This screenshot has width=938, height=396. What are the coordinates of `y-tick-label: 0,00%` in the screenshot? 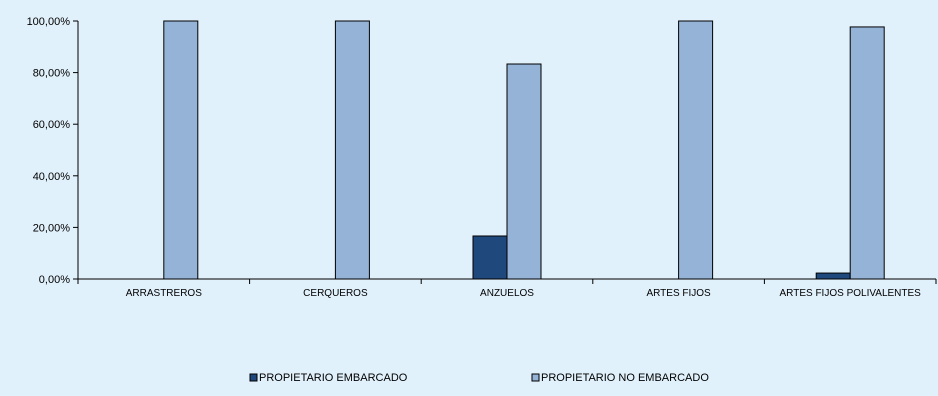 It's located at (54, 280).